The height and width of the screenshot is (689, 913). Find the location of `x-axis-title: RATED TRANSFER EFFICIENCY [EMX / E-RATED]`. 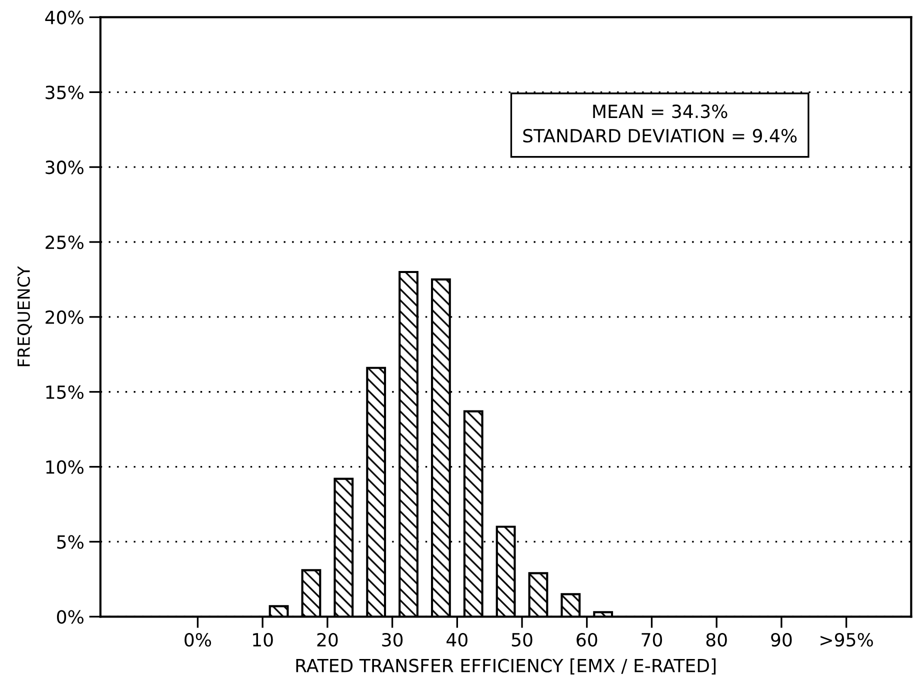

x-axis-title: RATED TRANSFER EFFICIENCY [EMX / E-RATED] is located at coordinates (506, 666).